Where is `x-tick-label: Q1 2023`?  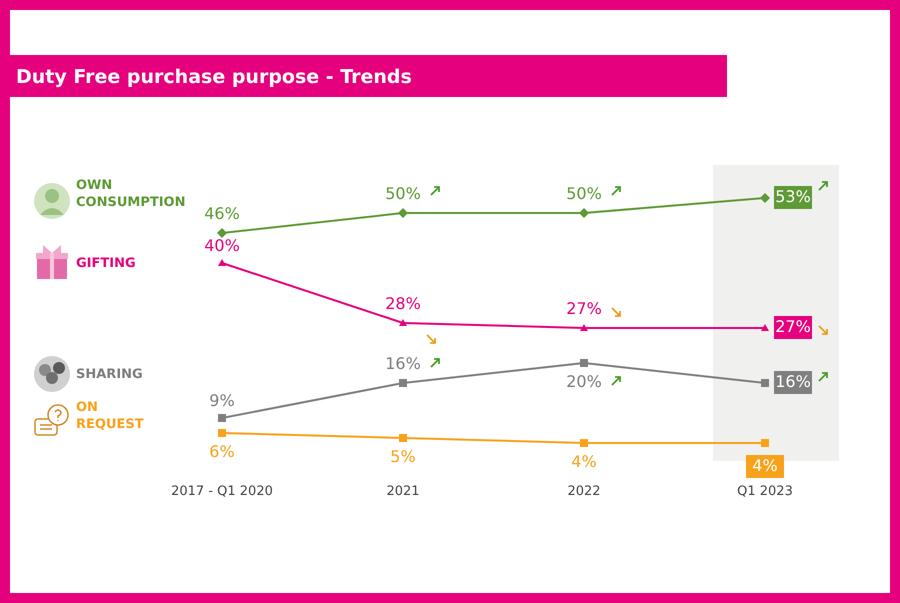 x-tick-label: Q1 2023 is located at coordinates (765, 491).